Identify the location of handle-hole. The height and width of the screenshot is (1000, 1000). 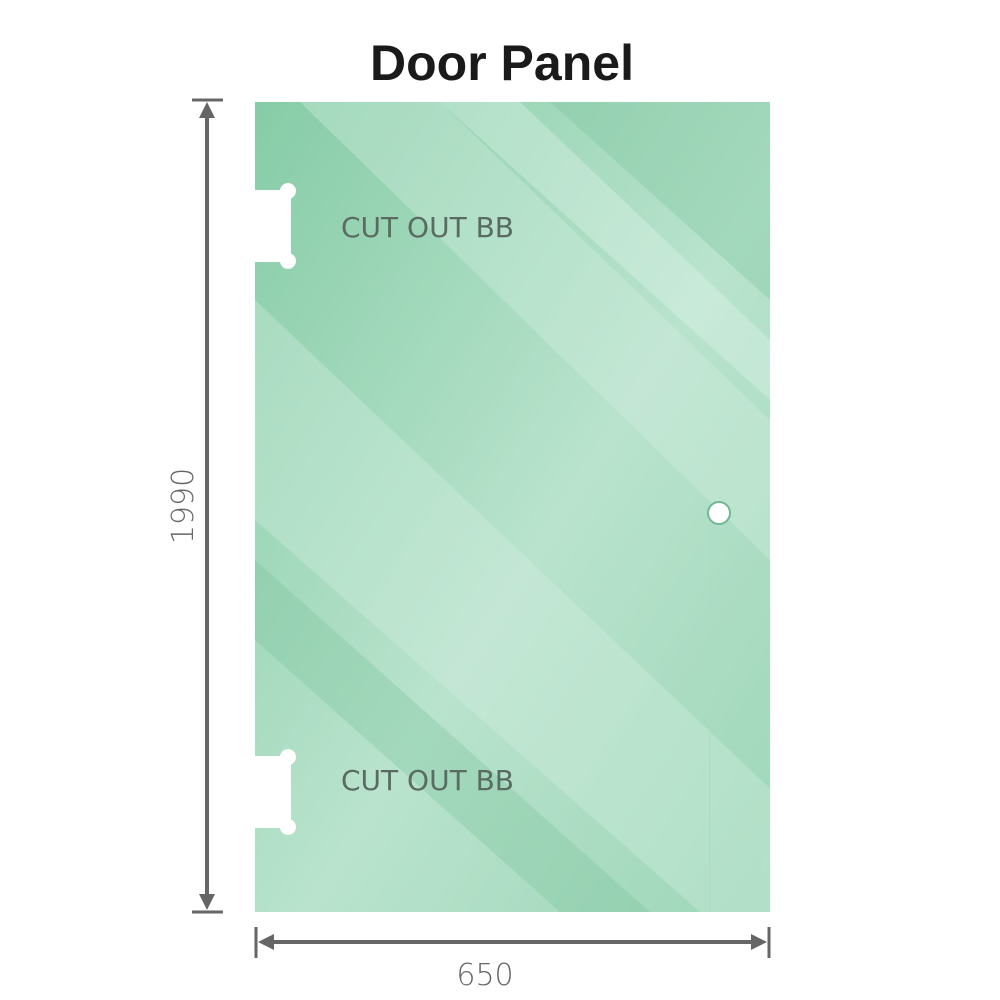
(719, 513).